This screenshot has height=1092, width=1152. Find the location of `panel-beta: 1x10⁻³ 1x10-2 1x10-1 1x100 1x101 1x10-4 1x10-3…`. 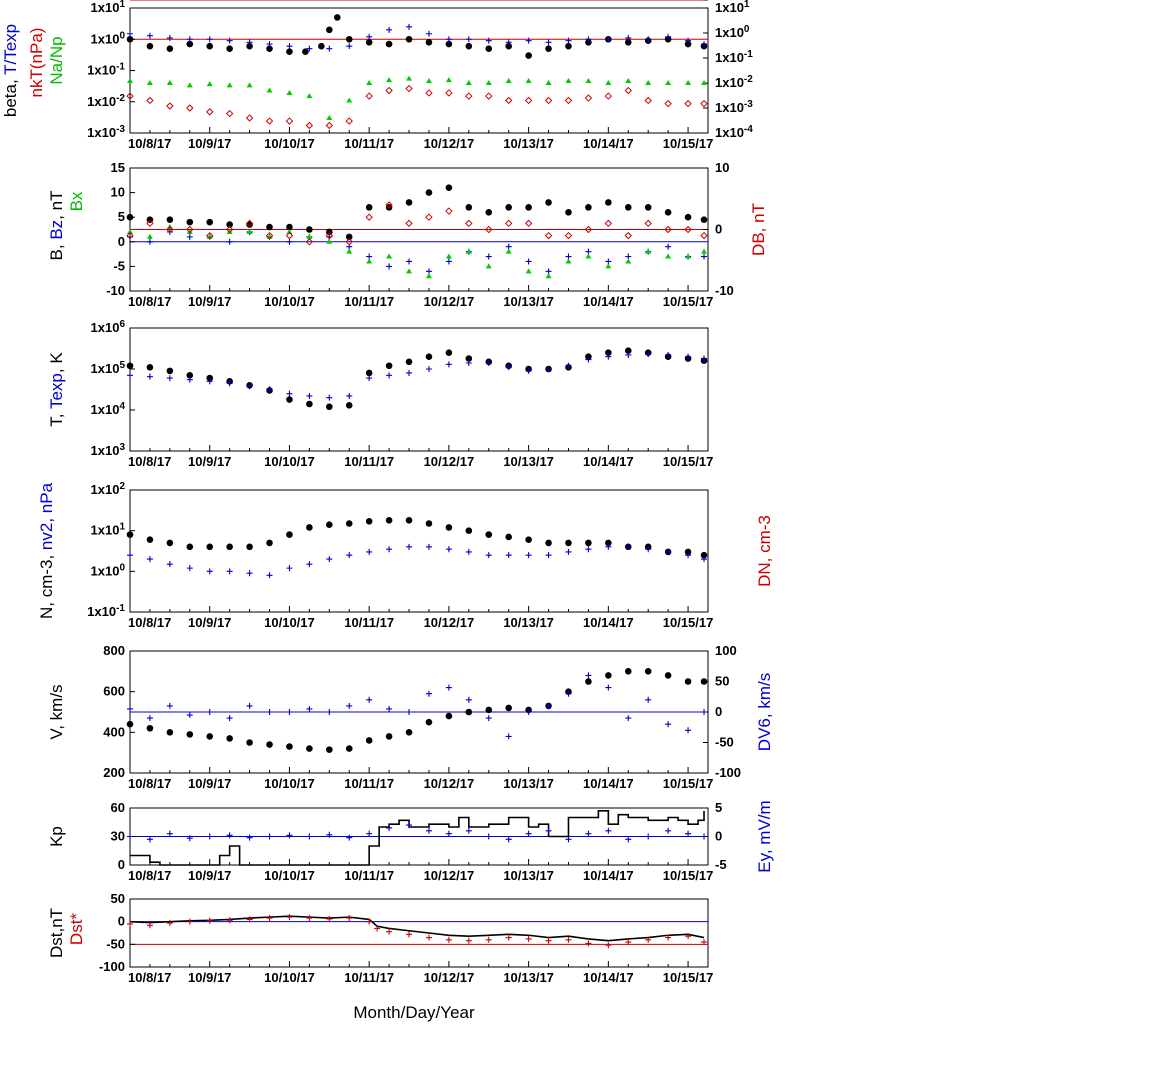

panel-beta: 1x10⁻³ 1x10-2 1x10-1 1x100 1x101 1x10-4 1x10-3… is located at coordinates (377, 75).